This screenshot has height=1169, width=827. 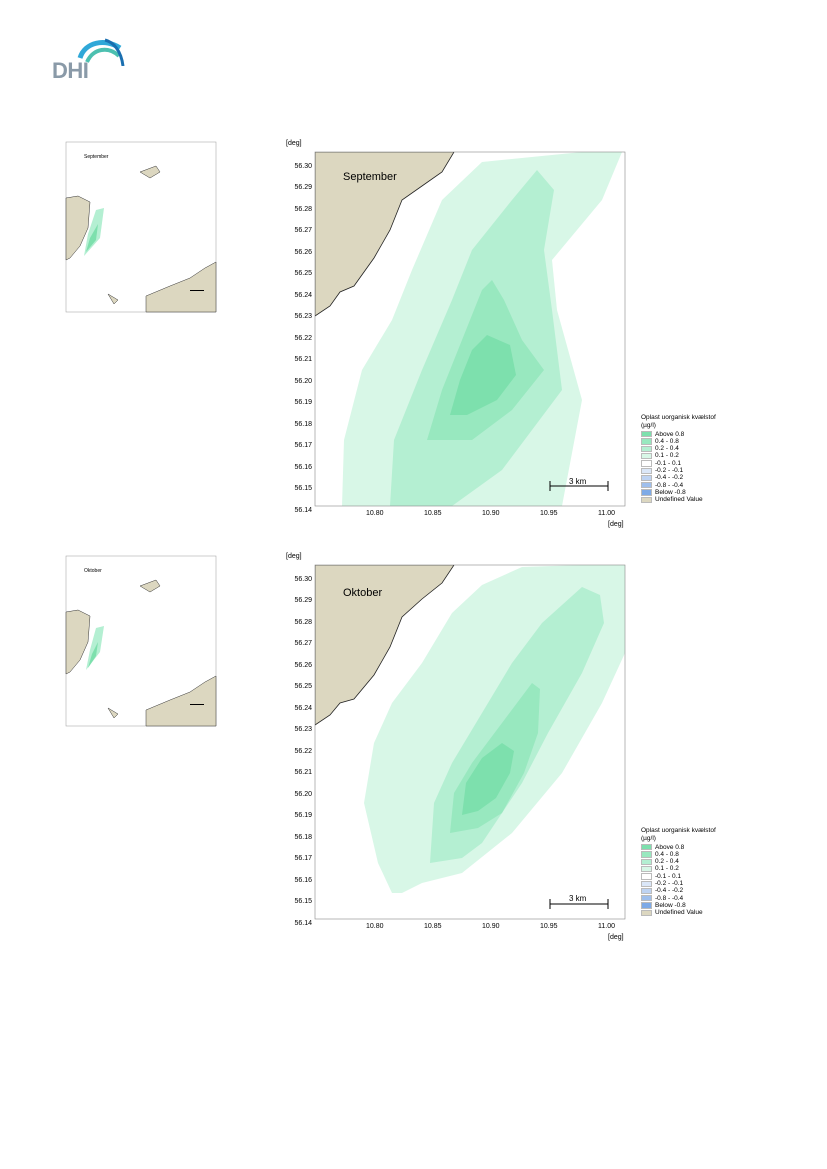 I want to click on legend-label: 0.2 - 0.4, so click(x=667, y=449).